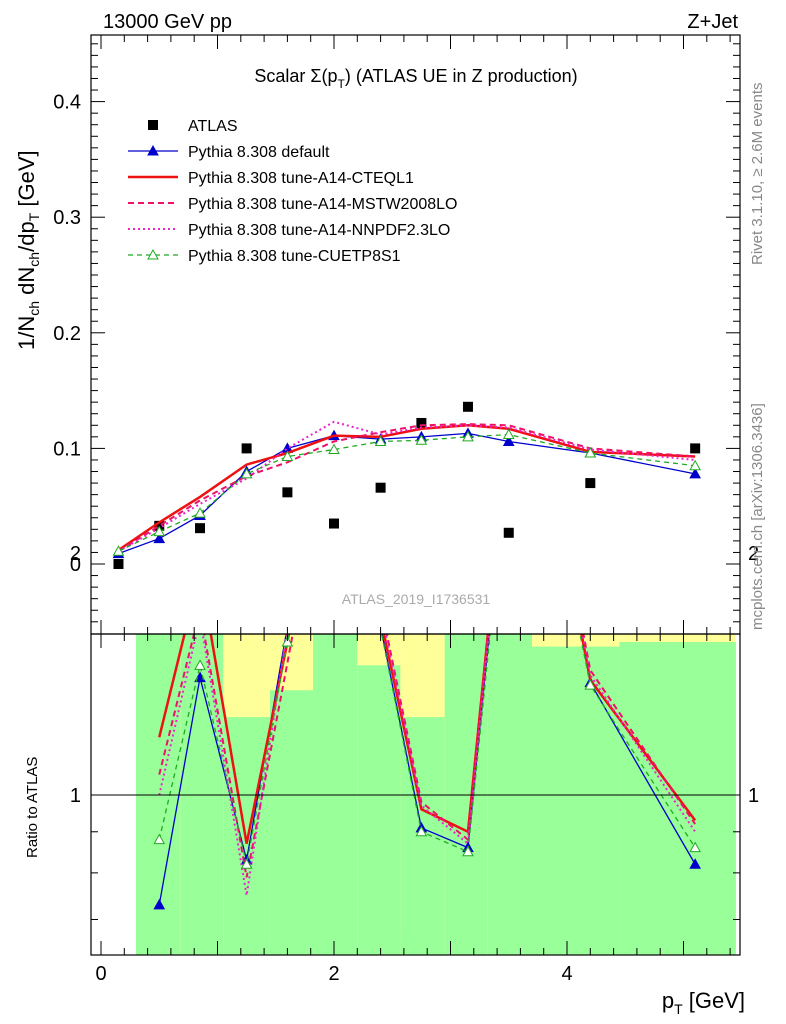 Image resolution: width=786 pixels, height=1024 pixels. What do you see at coordinates (301, 178) in the screenshot?
I see `legend-label: Pythia 8.308 tune-A14-CTEQL1` at bounding box center [301, 178].